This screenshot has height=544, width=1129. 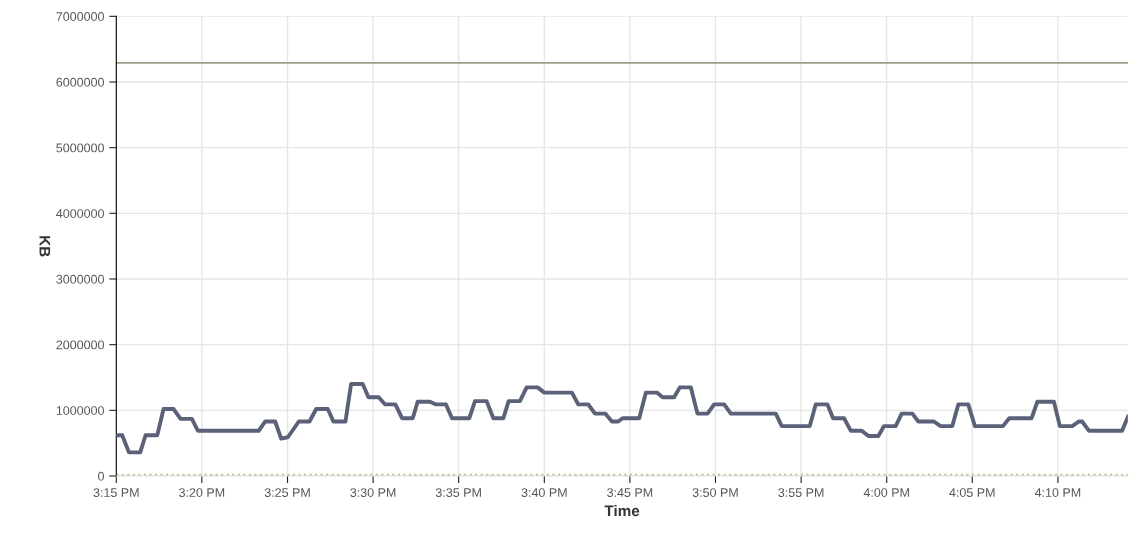 I want to click on x-axis-title: Time, so click(x=622, y=511).